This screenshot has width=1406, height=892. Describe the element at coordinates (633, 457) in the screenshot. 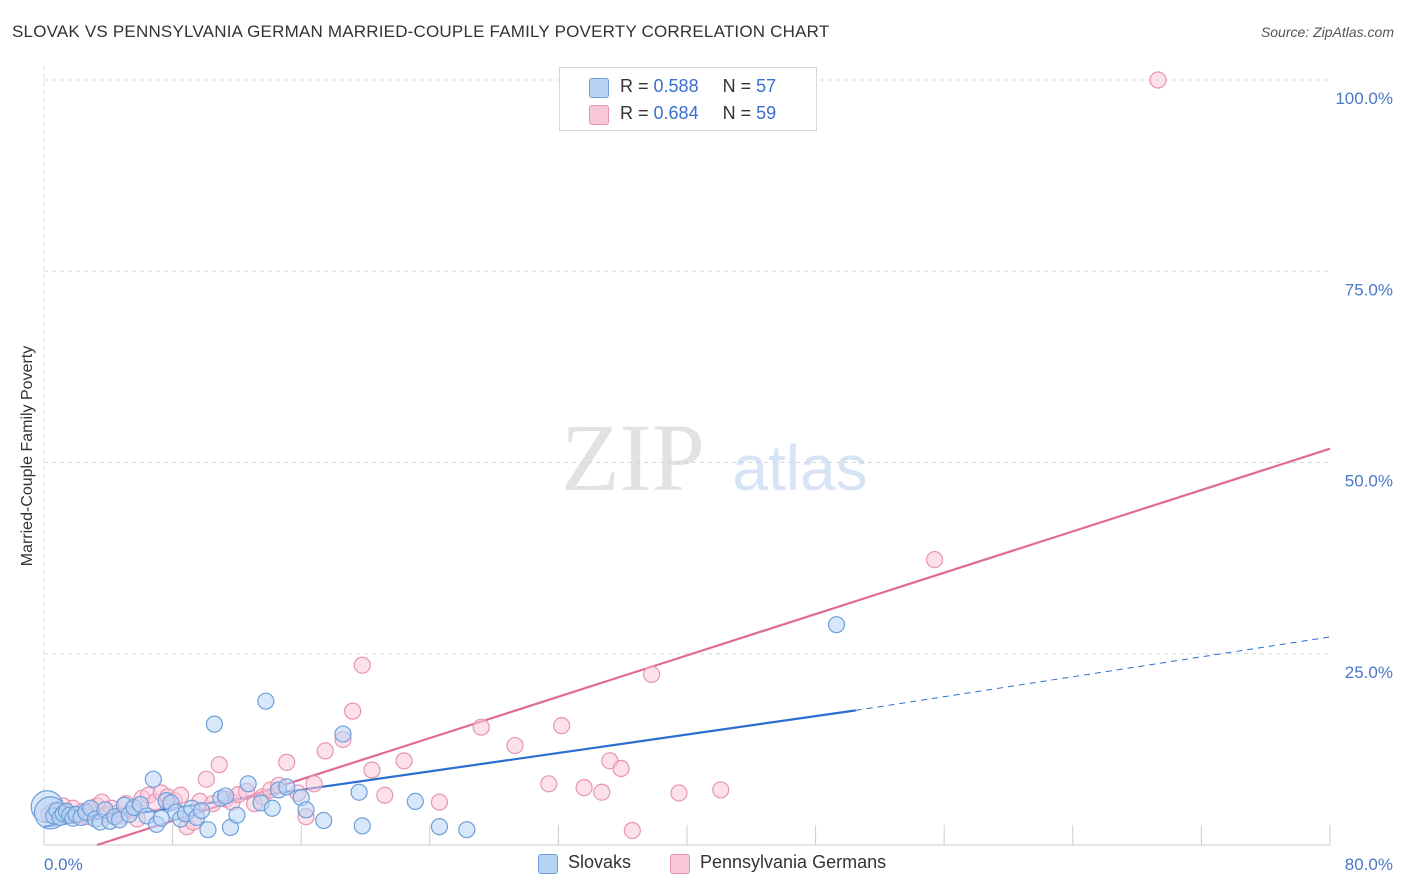

I see `watermark-zip: ZIP` at that location.